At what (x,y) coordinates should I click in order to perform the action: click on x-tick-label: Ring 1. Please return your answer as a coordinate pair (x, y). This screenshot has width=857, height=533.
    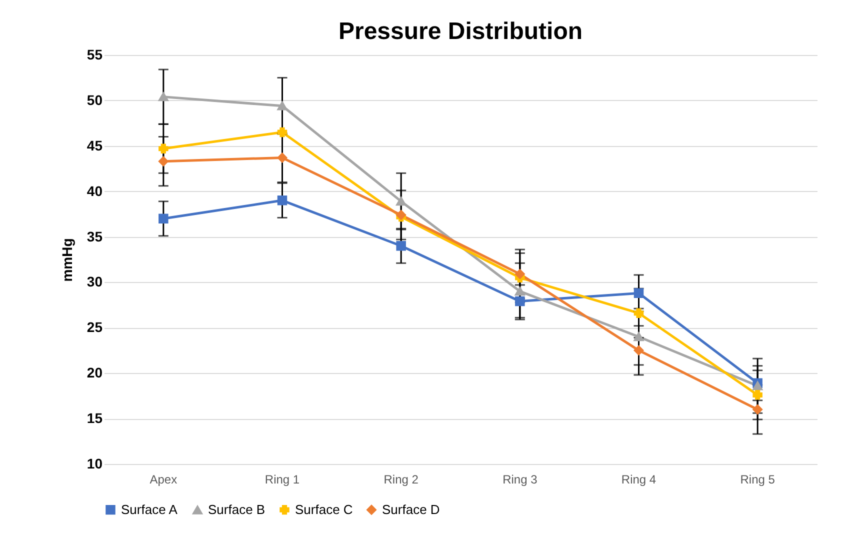
    Looking at the image, I should click on (282, 479).